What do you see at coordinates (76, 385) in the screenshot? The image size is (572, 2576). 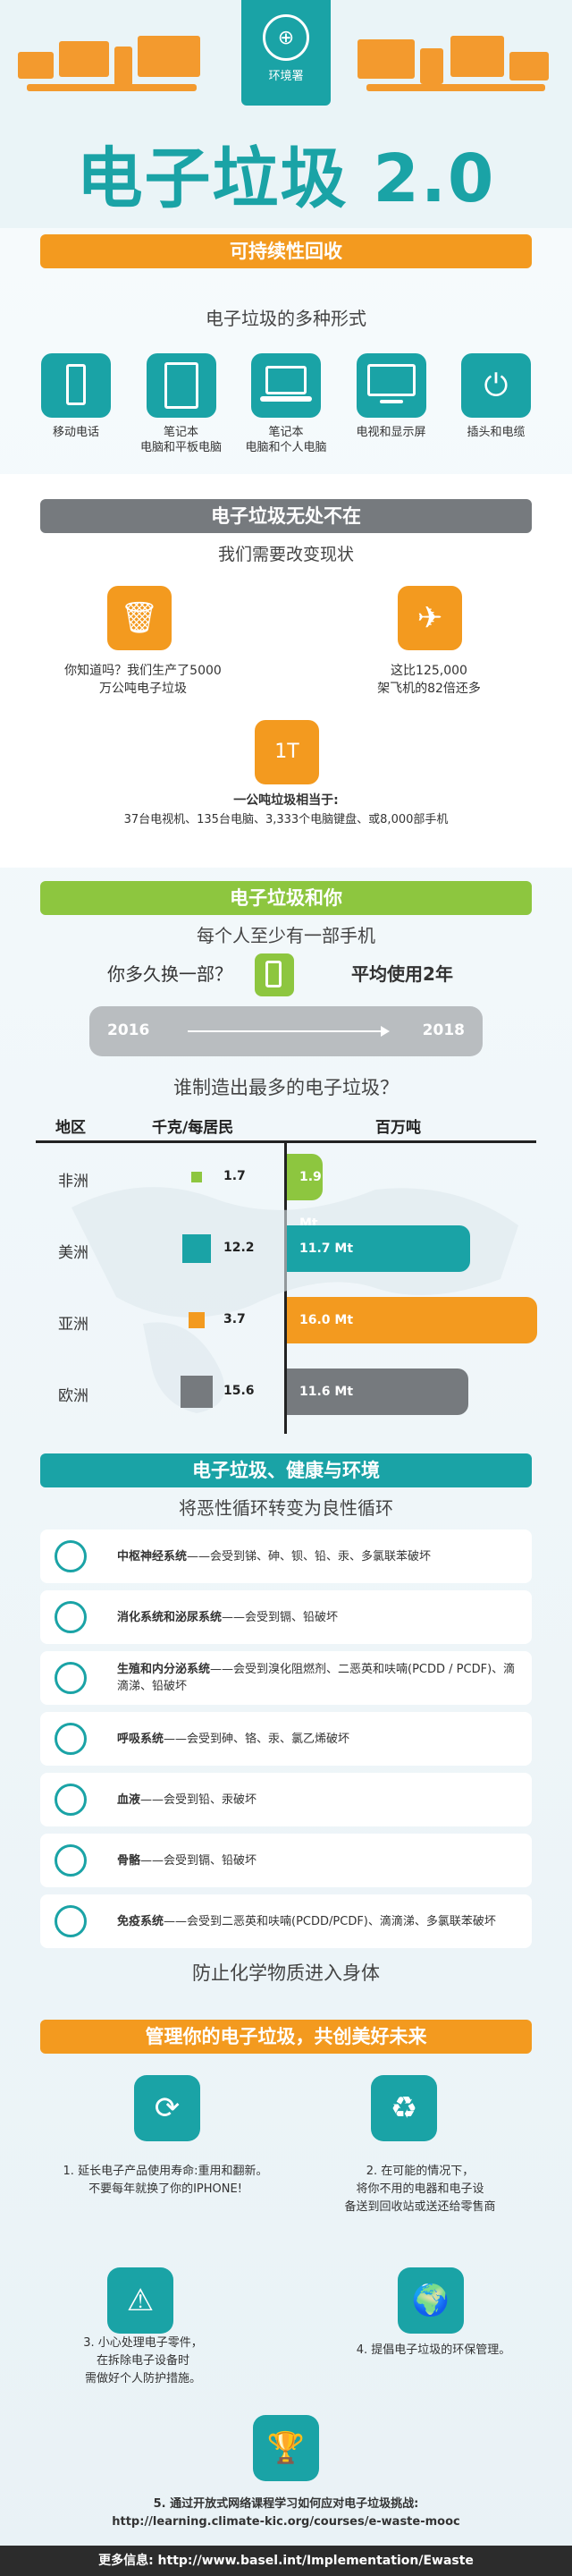 I see `mobile-phone-icon` at bounding box center [76, 385].